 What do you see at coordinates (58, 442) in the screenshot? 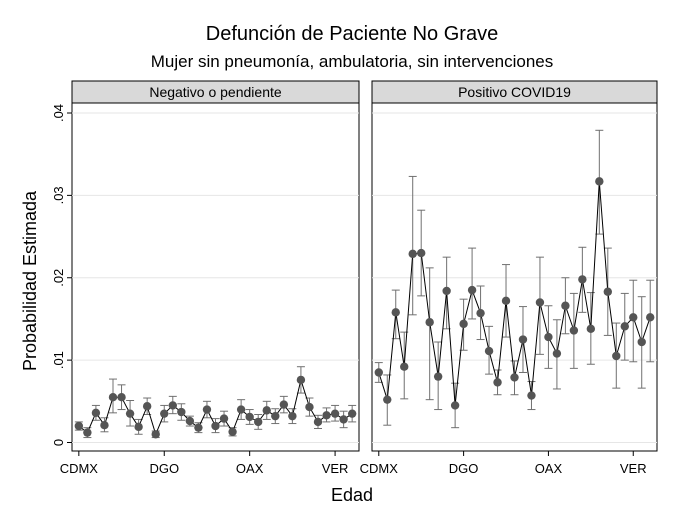
I see `y-tick-label: 0` at bounding box center [58, 442].